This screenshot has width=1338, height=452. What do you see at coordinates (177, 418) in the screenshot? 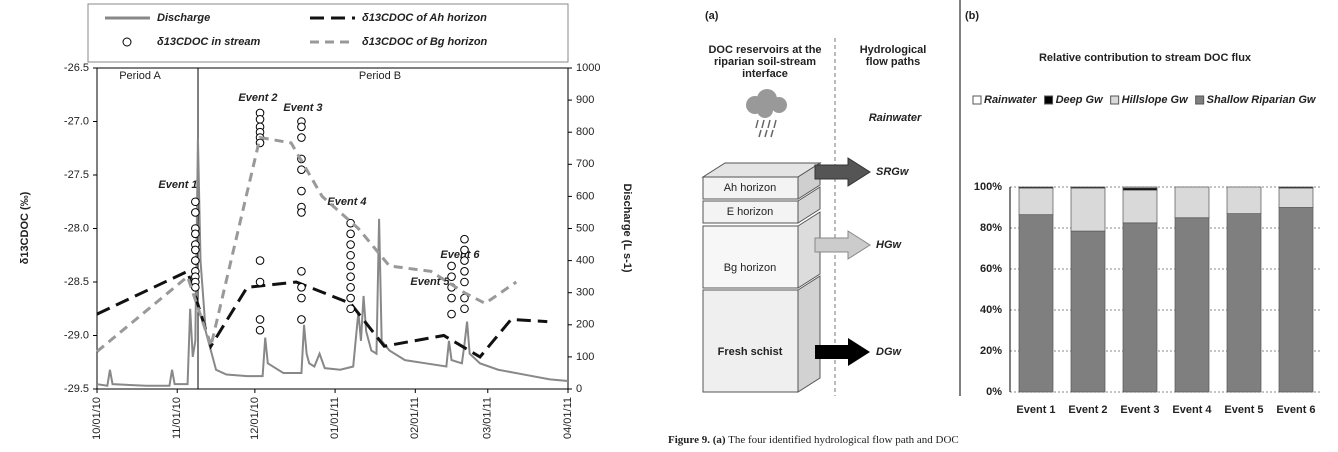
I see `x-tick-label: 11/01/10` at bounding box center [177, 418].